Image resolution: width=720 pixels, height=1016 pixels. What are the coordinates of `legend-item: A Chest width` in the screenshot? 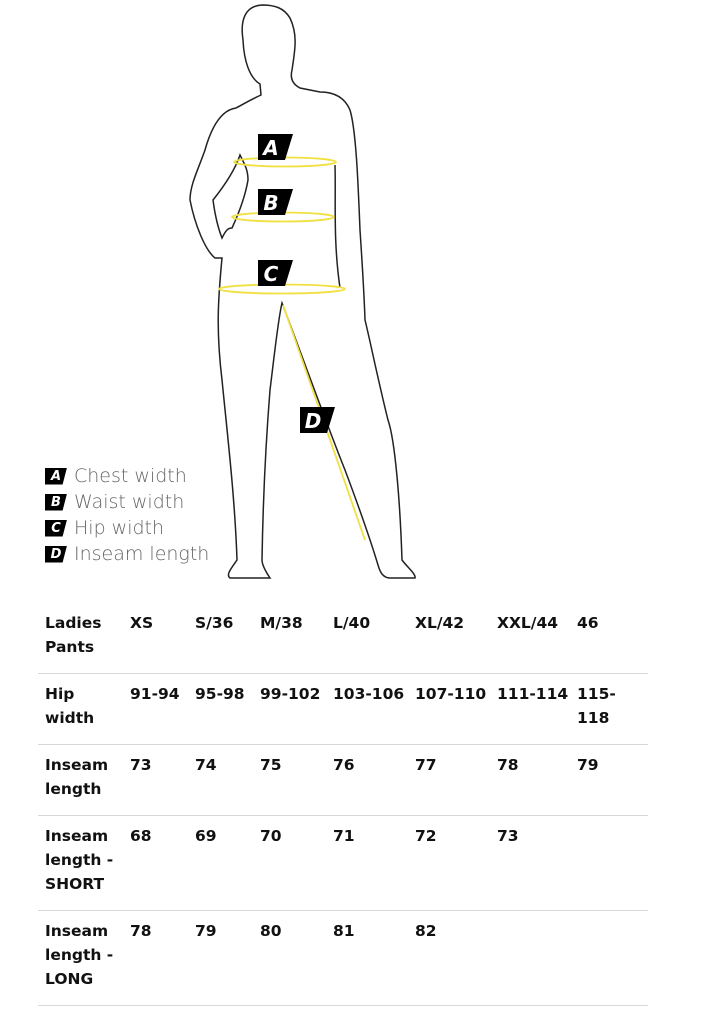 It's located at (127, 476).